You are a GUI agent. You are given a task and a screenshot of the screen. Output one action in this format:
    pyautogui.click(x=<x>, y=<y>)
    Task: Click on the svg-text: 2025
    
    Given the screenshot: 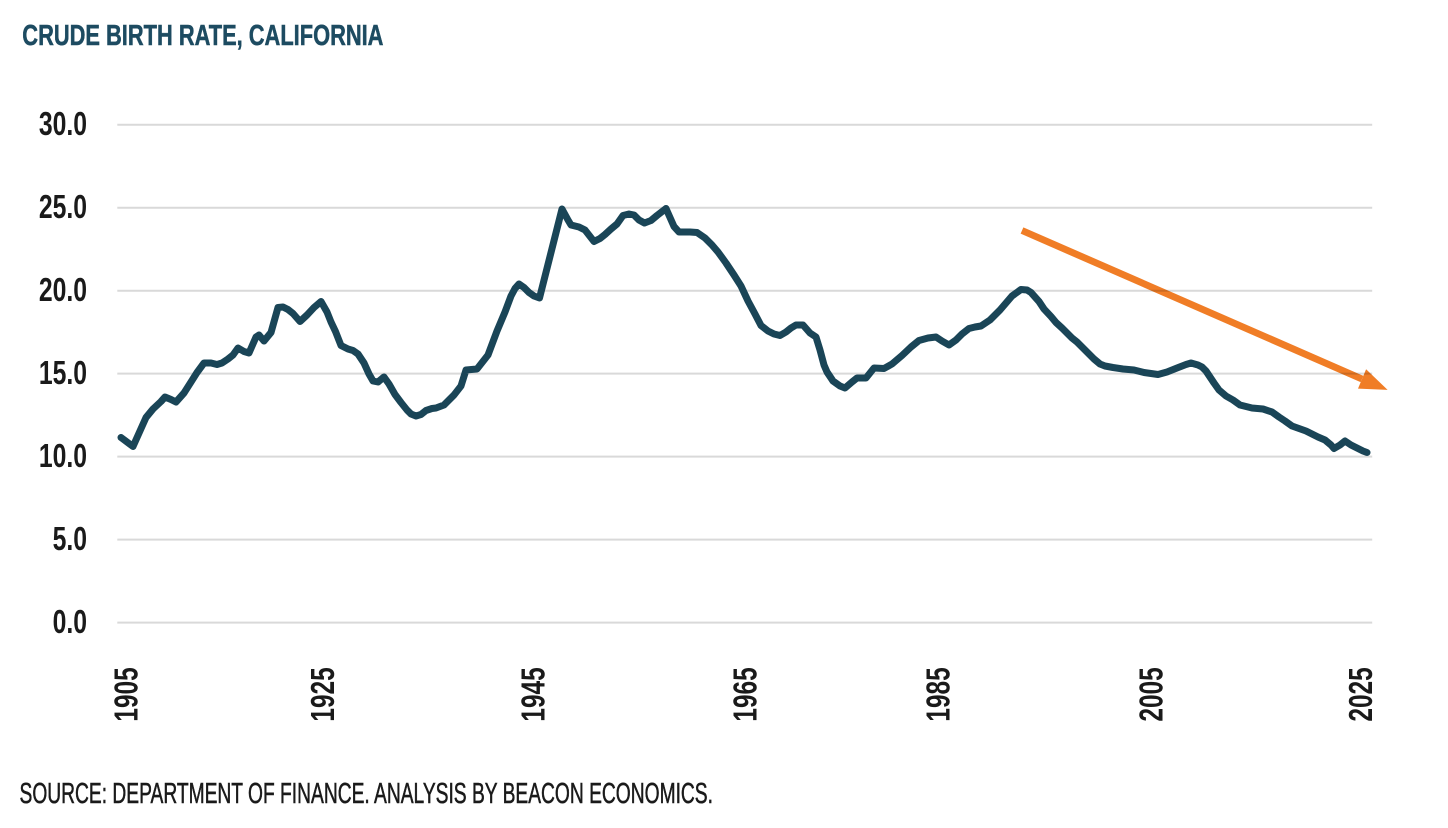 What is the action you would take?
    pyautogui.click(x=1361, y=694)
    